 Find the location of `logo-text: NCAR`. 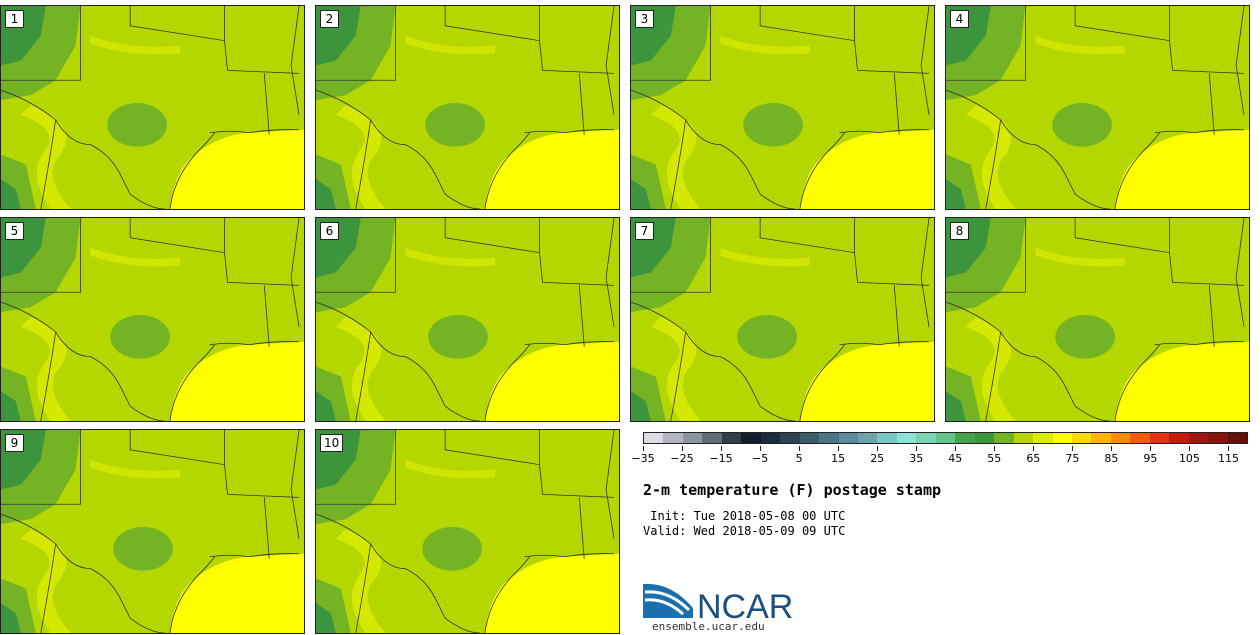

logo-text: NCAR is located at coordinates (745, 605).